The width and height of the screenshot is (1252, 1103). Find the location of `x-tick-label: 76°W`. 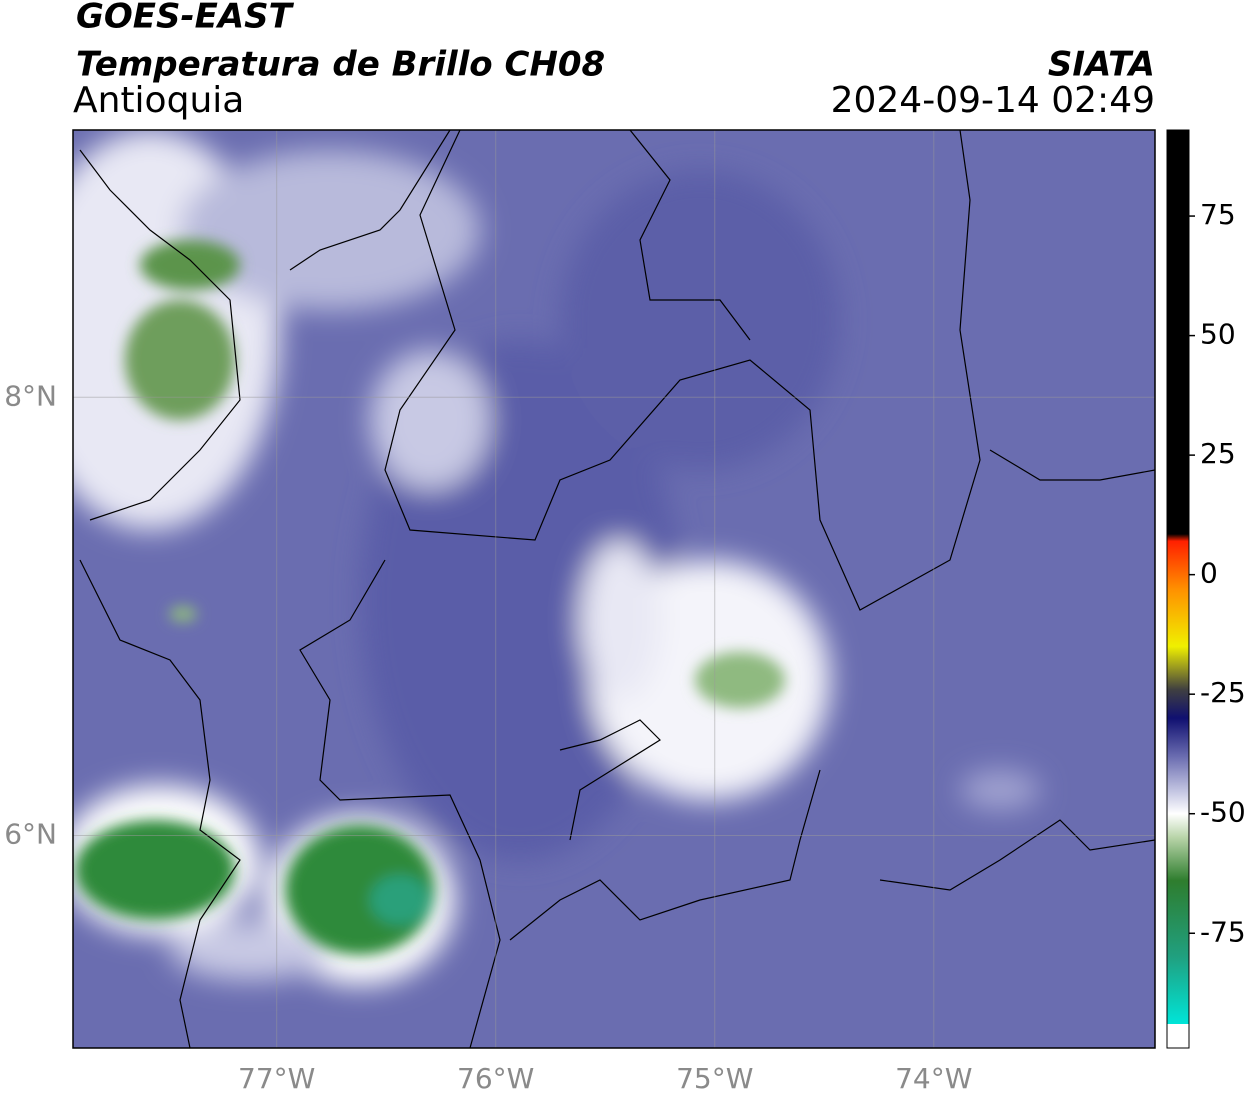

x-tick-label: 76°W is located at coordinates (495, 1078).